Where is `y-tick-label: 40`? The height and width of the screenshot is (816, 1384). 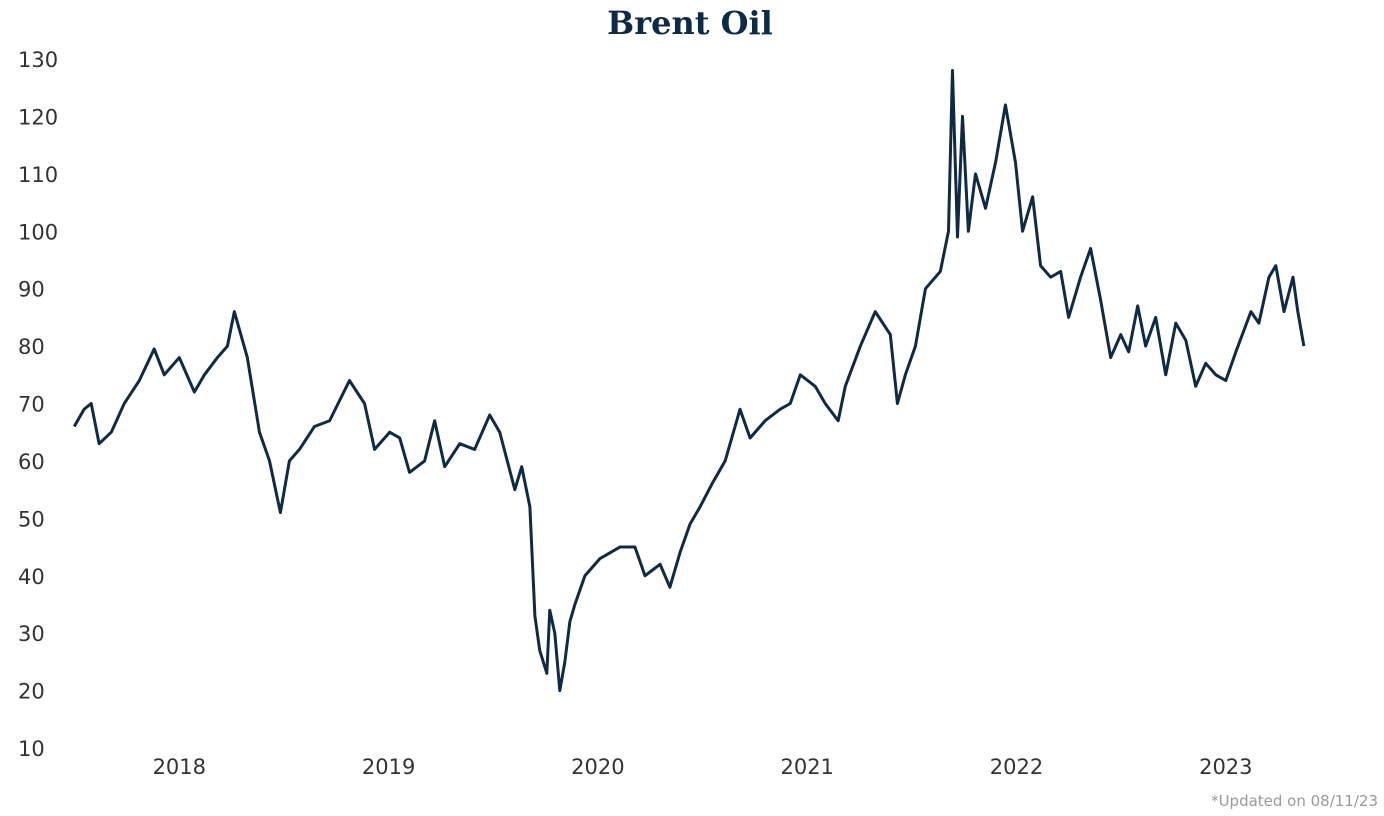 y-tick-label: 40 is located at coordinates (31, 577).